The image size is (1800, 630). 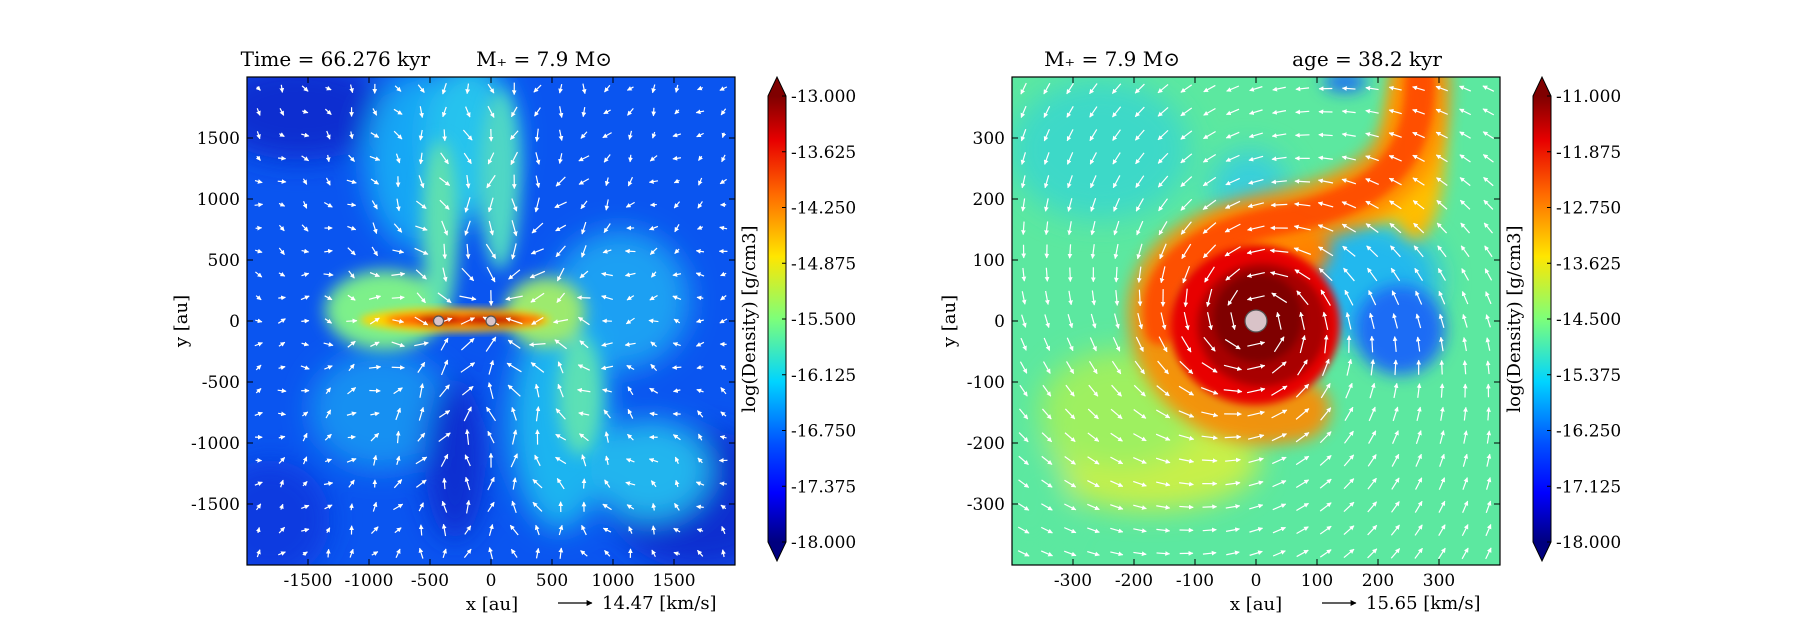 I want to click on y-tick-label: 500, so click(x=224, y=261).